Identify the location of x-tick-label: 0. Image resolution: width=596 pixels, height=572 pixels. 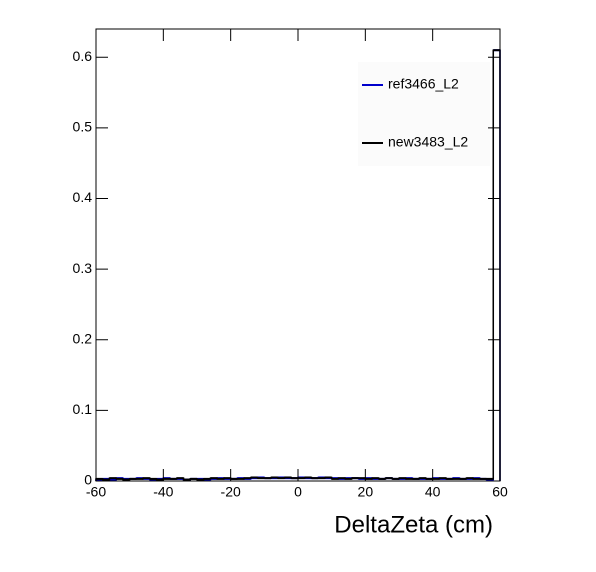
(298, 492).